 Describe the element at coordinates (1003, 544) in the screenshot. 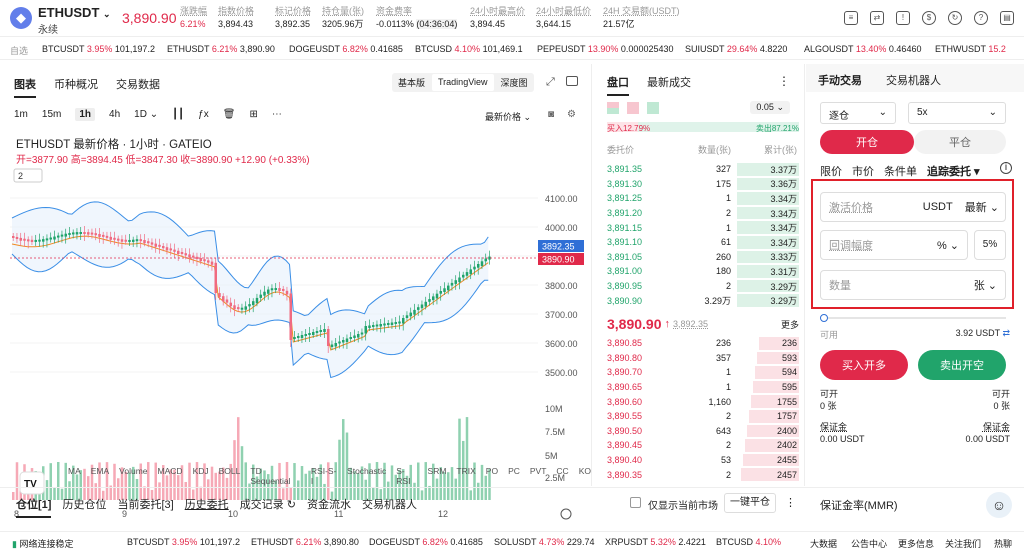

I see `link-chat: 热聊` at that location.